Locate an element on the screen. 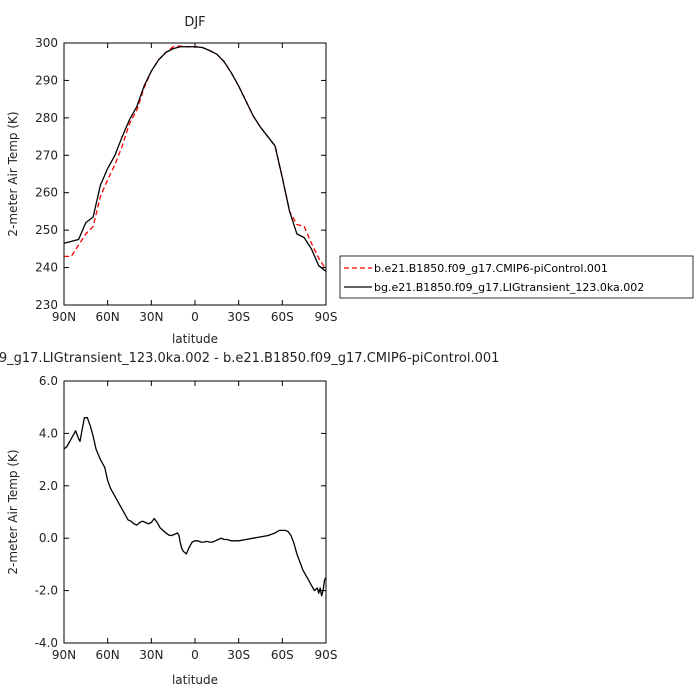 This screenshot has width=700, height=700. bottom-y-tick-label: -4.0 is located at coordinates (46, 643).